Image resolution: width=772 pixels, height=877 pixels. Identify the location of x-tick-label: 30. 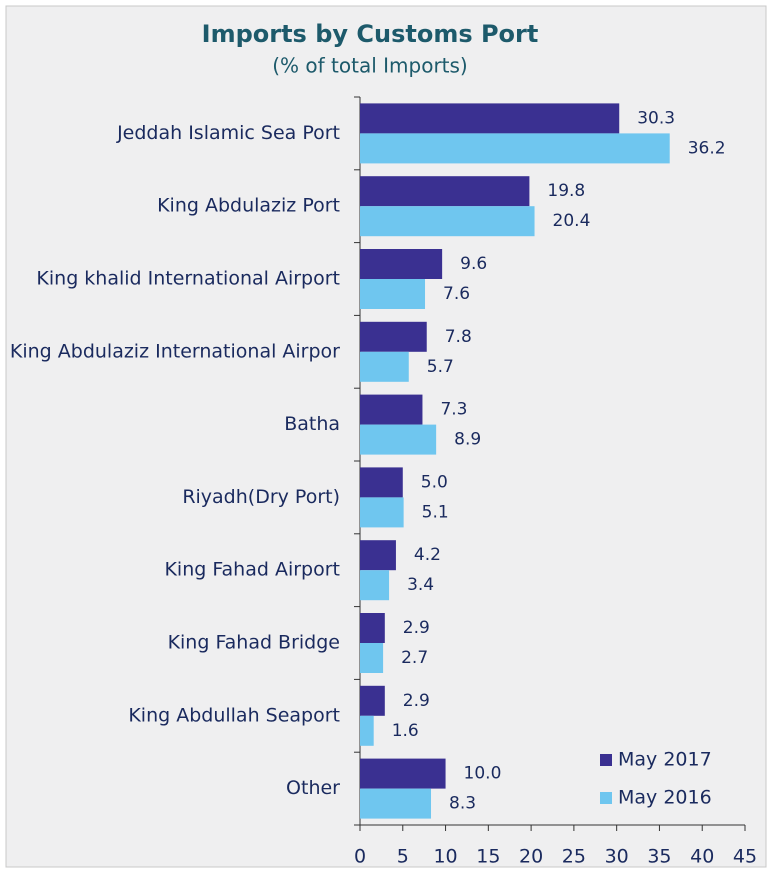
(617, 857).